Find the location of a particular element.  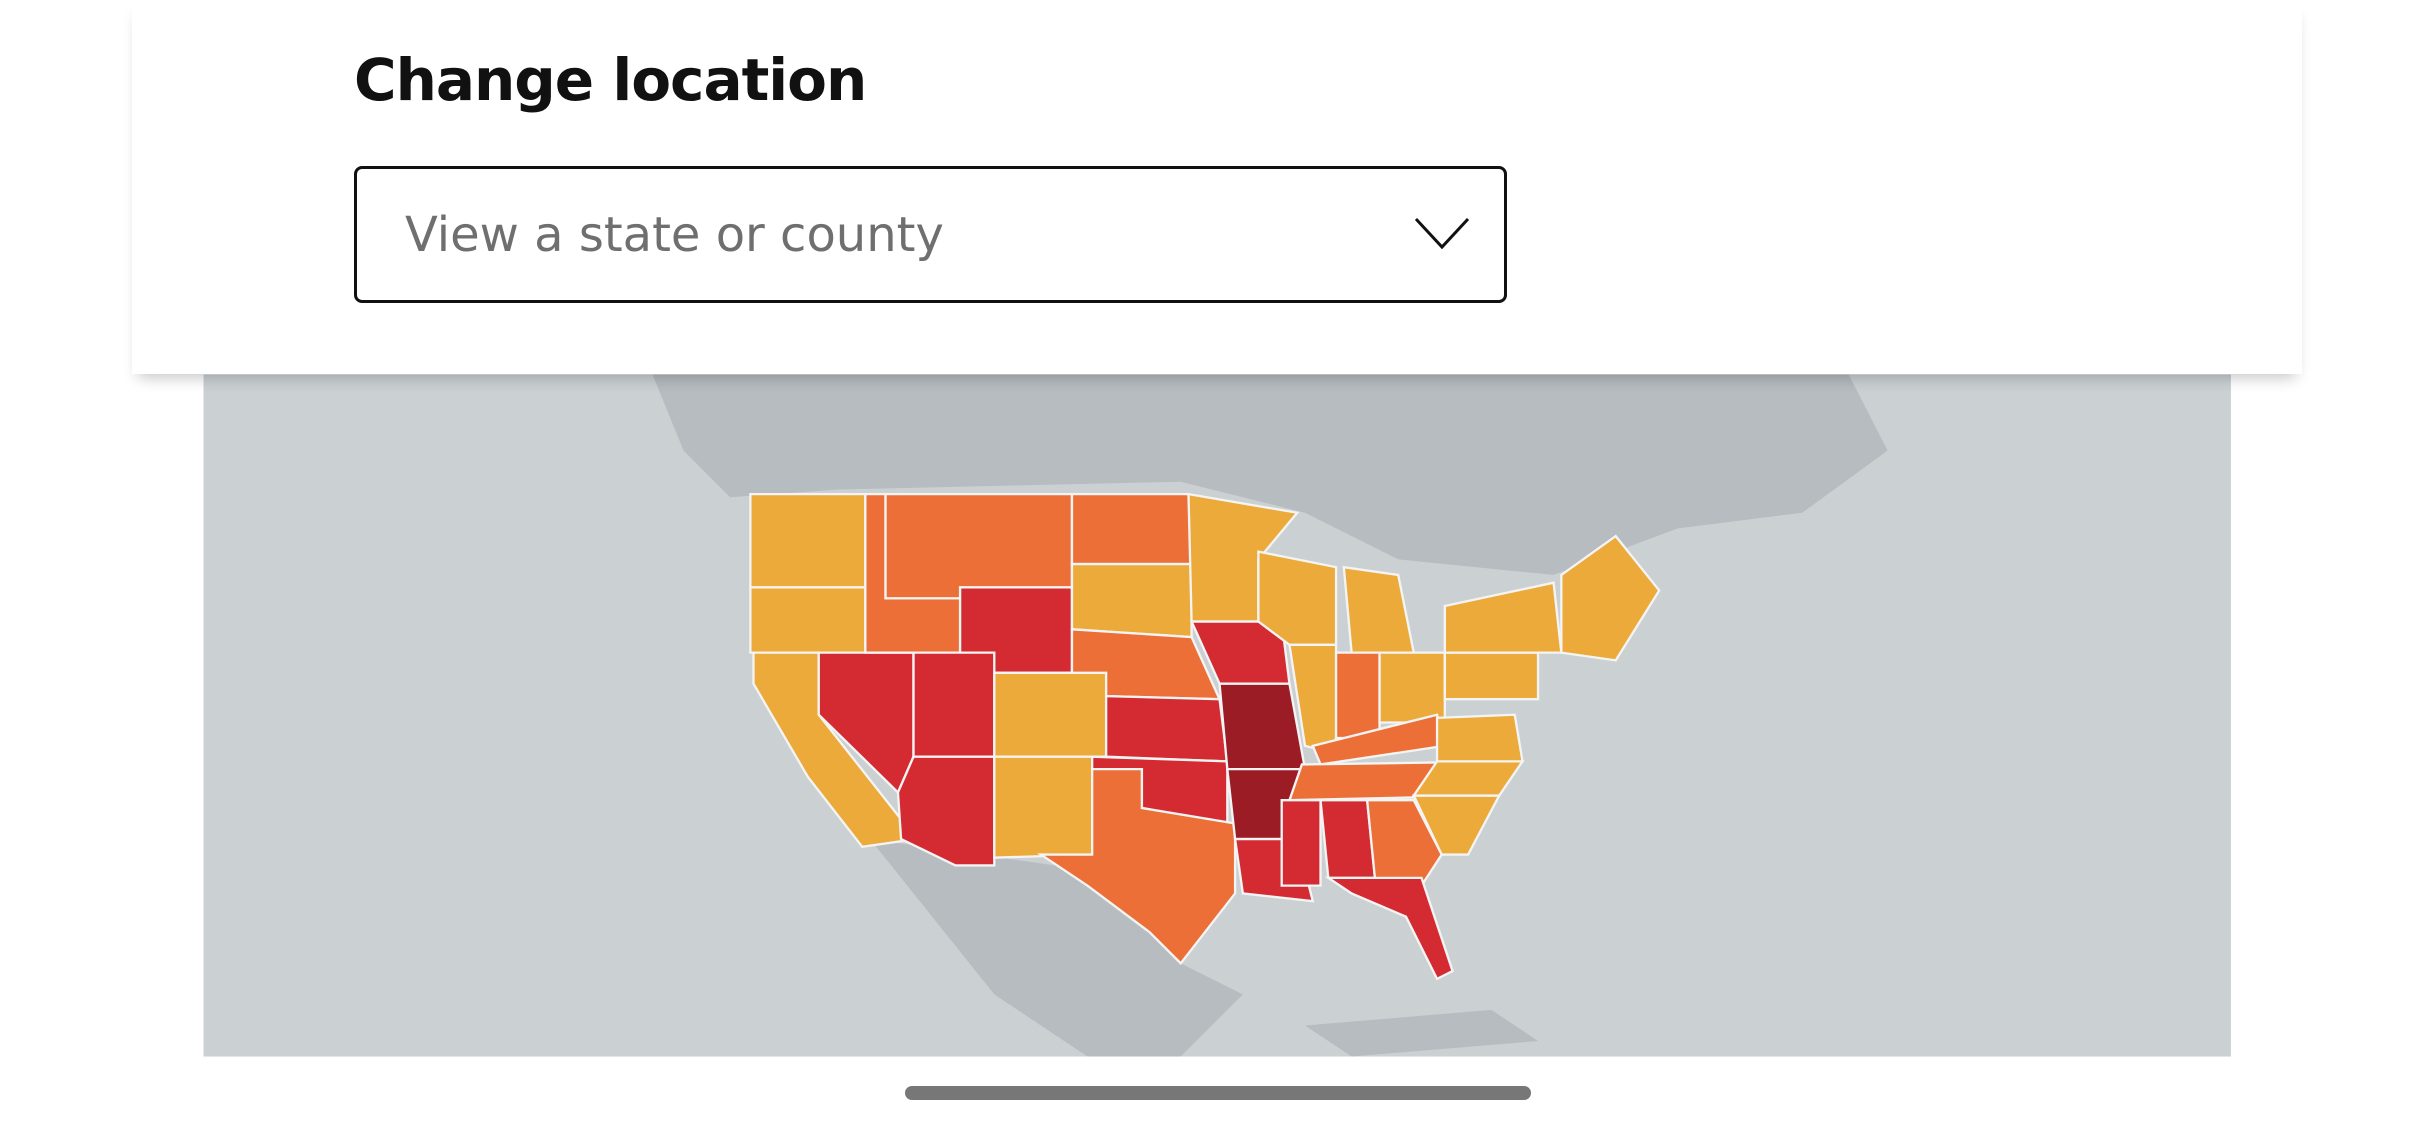

dropdown-placeholder: View a state or county is located at coordinates (674, 235).